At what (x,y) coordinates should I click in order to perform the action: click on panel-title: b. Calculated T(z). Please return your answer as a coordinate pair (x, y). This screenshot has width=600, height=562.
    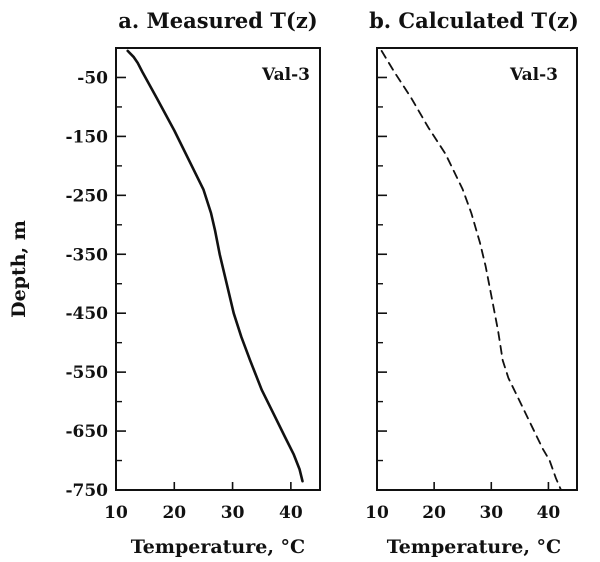
    Looking at the image, I should click on (474, 20).